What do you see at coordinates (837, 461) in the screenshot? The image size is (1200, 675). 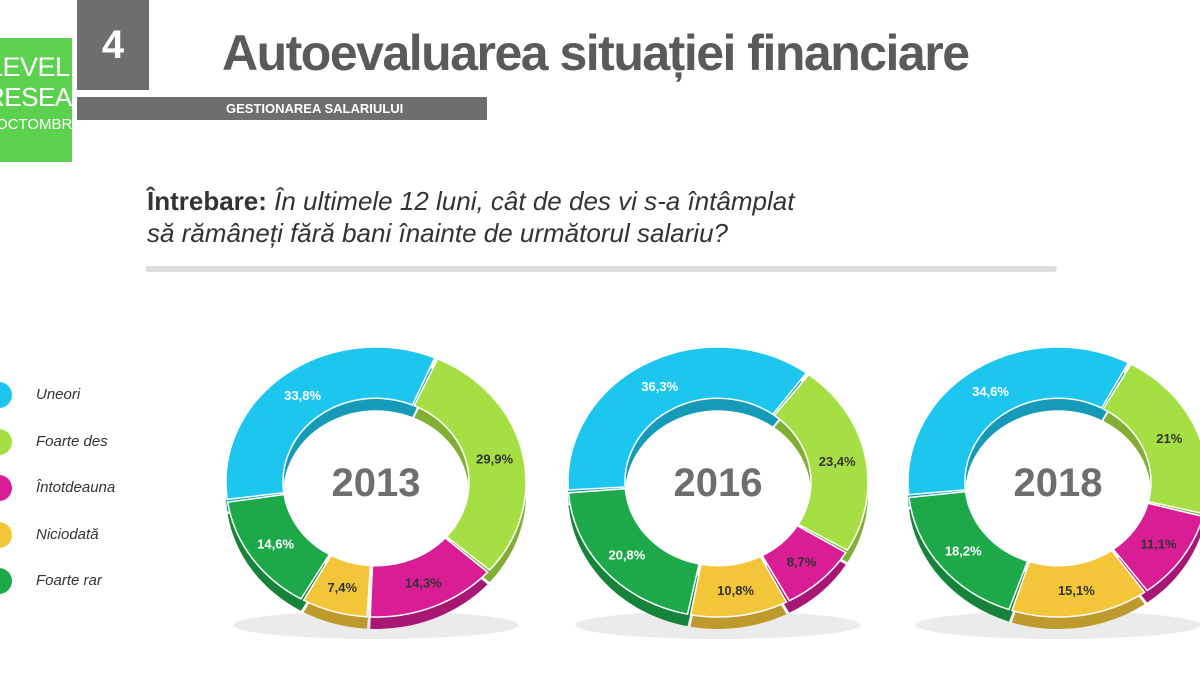 I see `slice-value-label: 23,4%` at bounding box center [837, 461].